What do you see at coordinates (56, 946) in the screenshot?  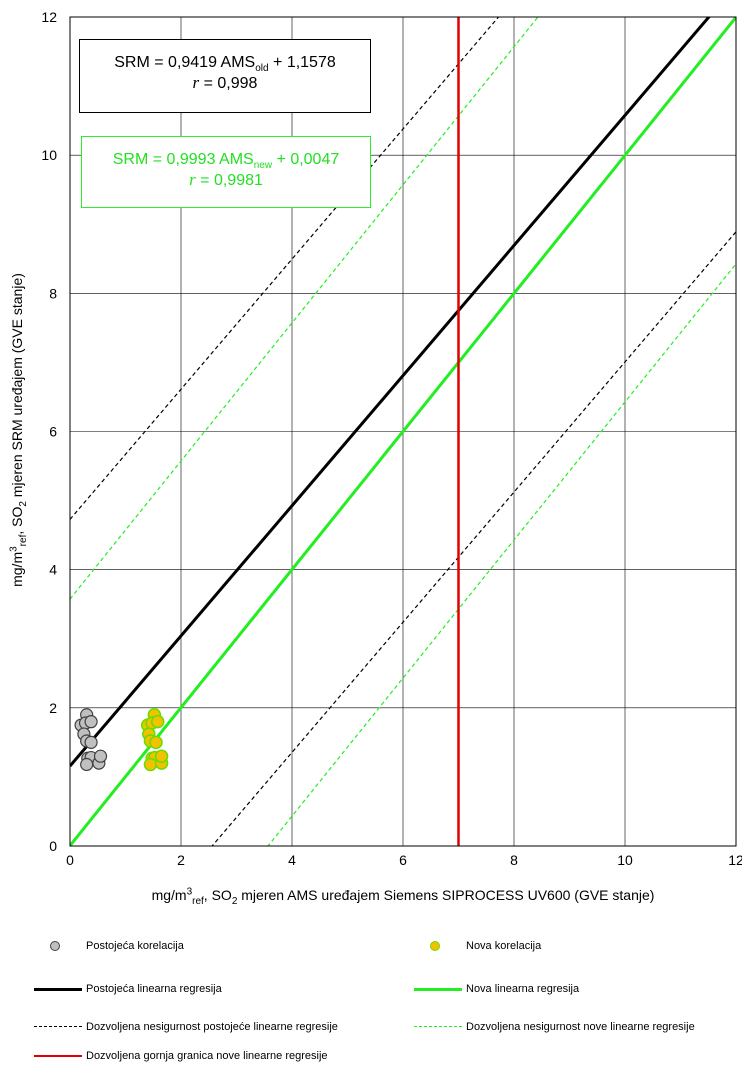 I see `gray-dot-icon` at bounding box center [56, 946].